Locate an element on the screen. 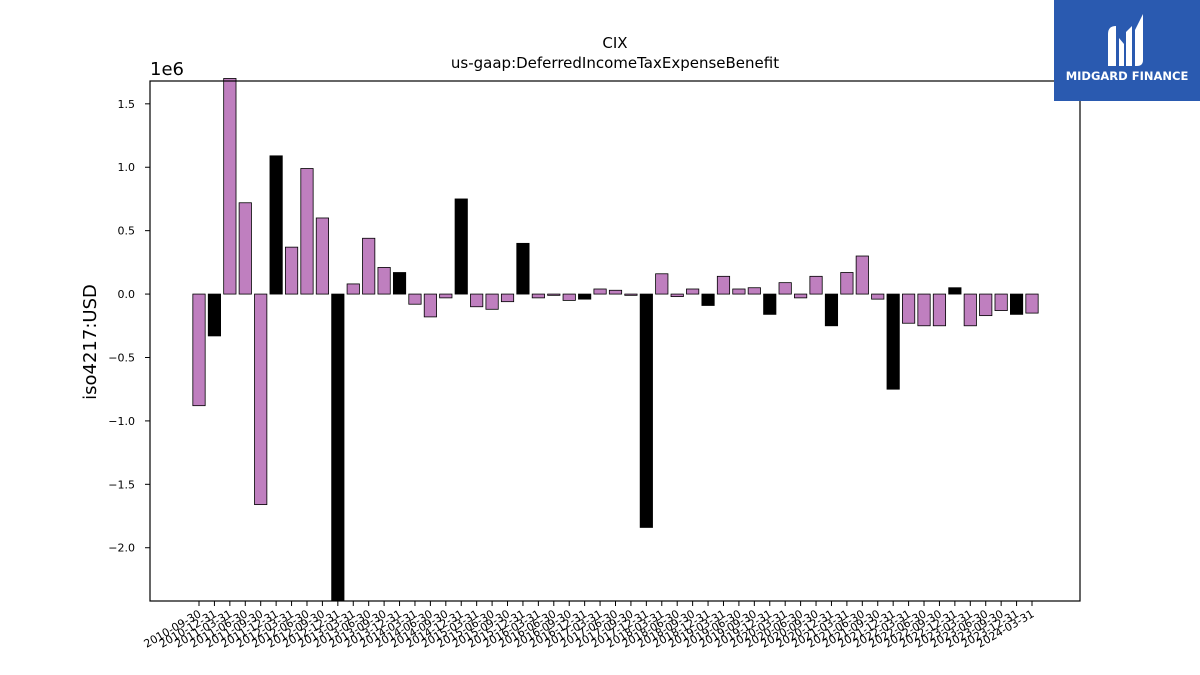 This screenshot has width=1200, height=675. y-tick-label: −2.0 is located at coordinates (121, 548).